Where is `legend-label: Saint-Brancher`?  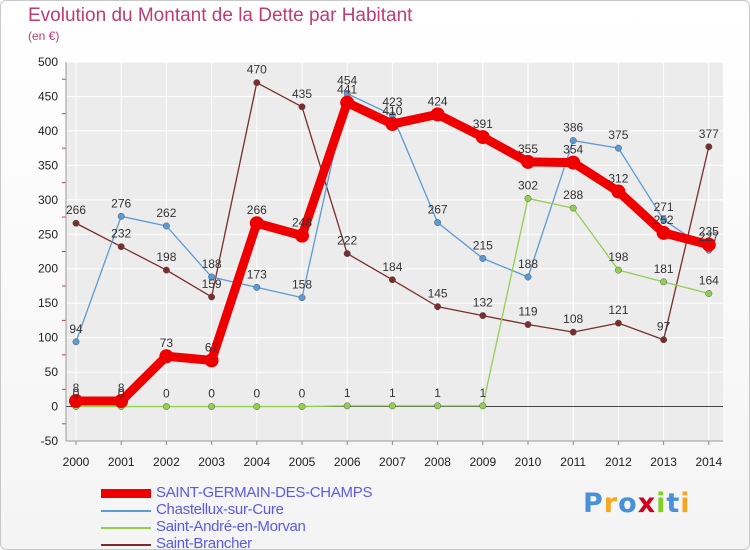
legend-label: Saint-Brancher is located at coordinates (204, 542).